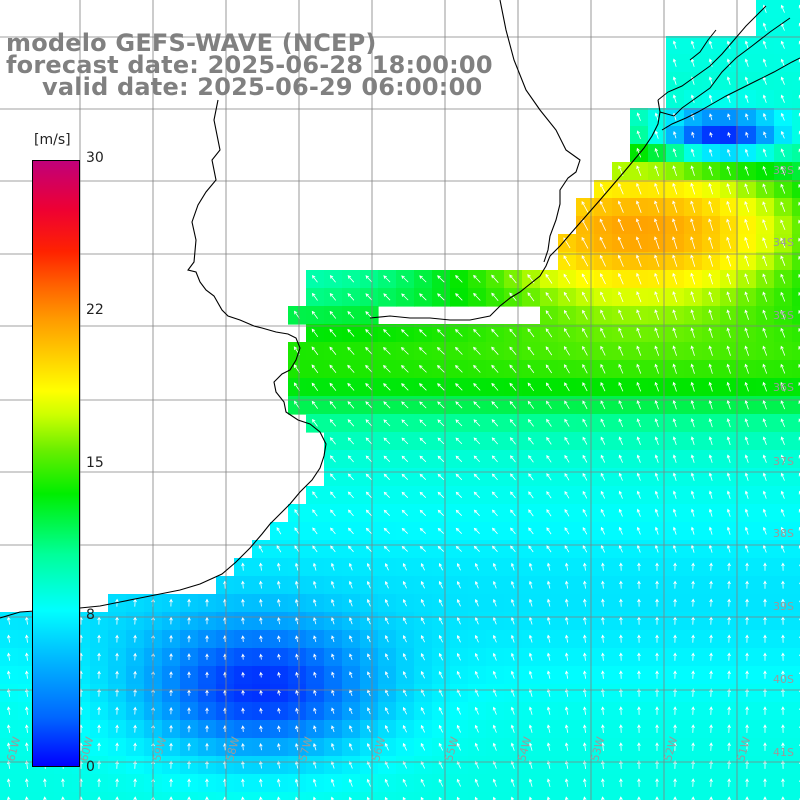 This screenshot has height=800, width=800. Describe the element at coordinates (95, 463) in the screenshot. I see `colorbar-tick: 15` at that location.